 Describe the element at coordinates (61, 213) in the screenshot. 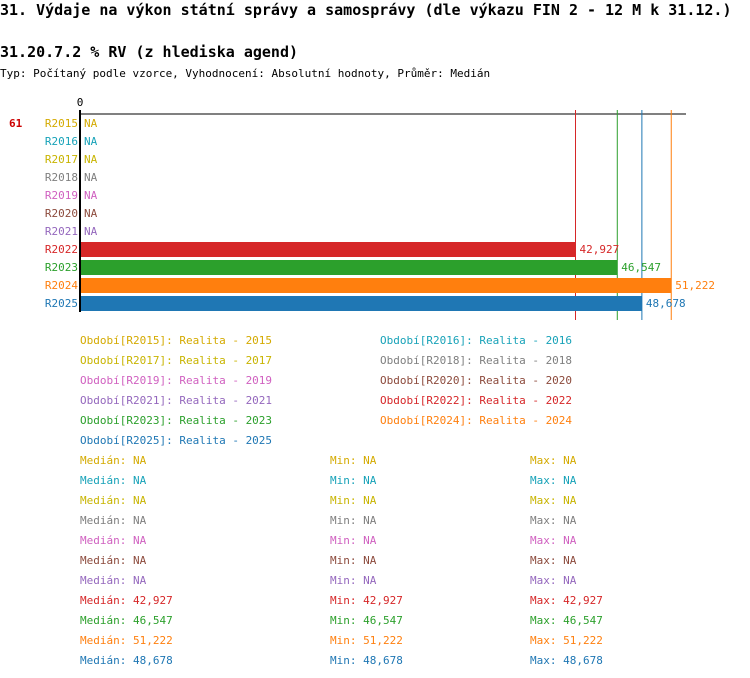

I see `category-label-r2020: R2020` at that location.